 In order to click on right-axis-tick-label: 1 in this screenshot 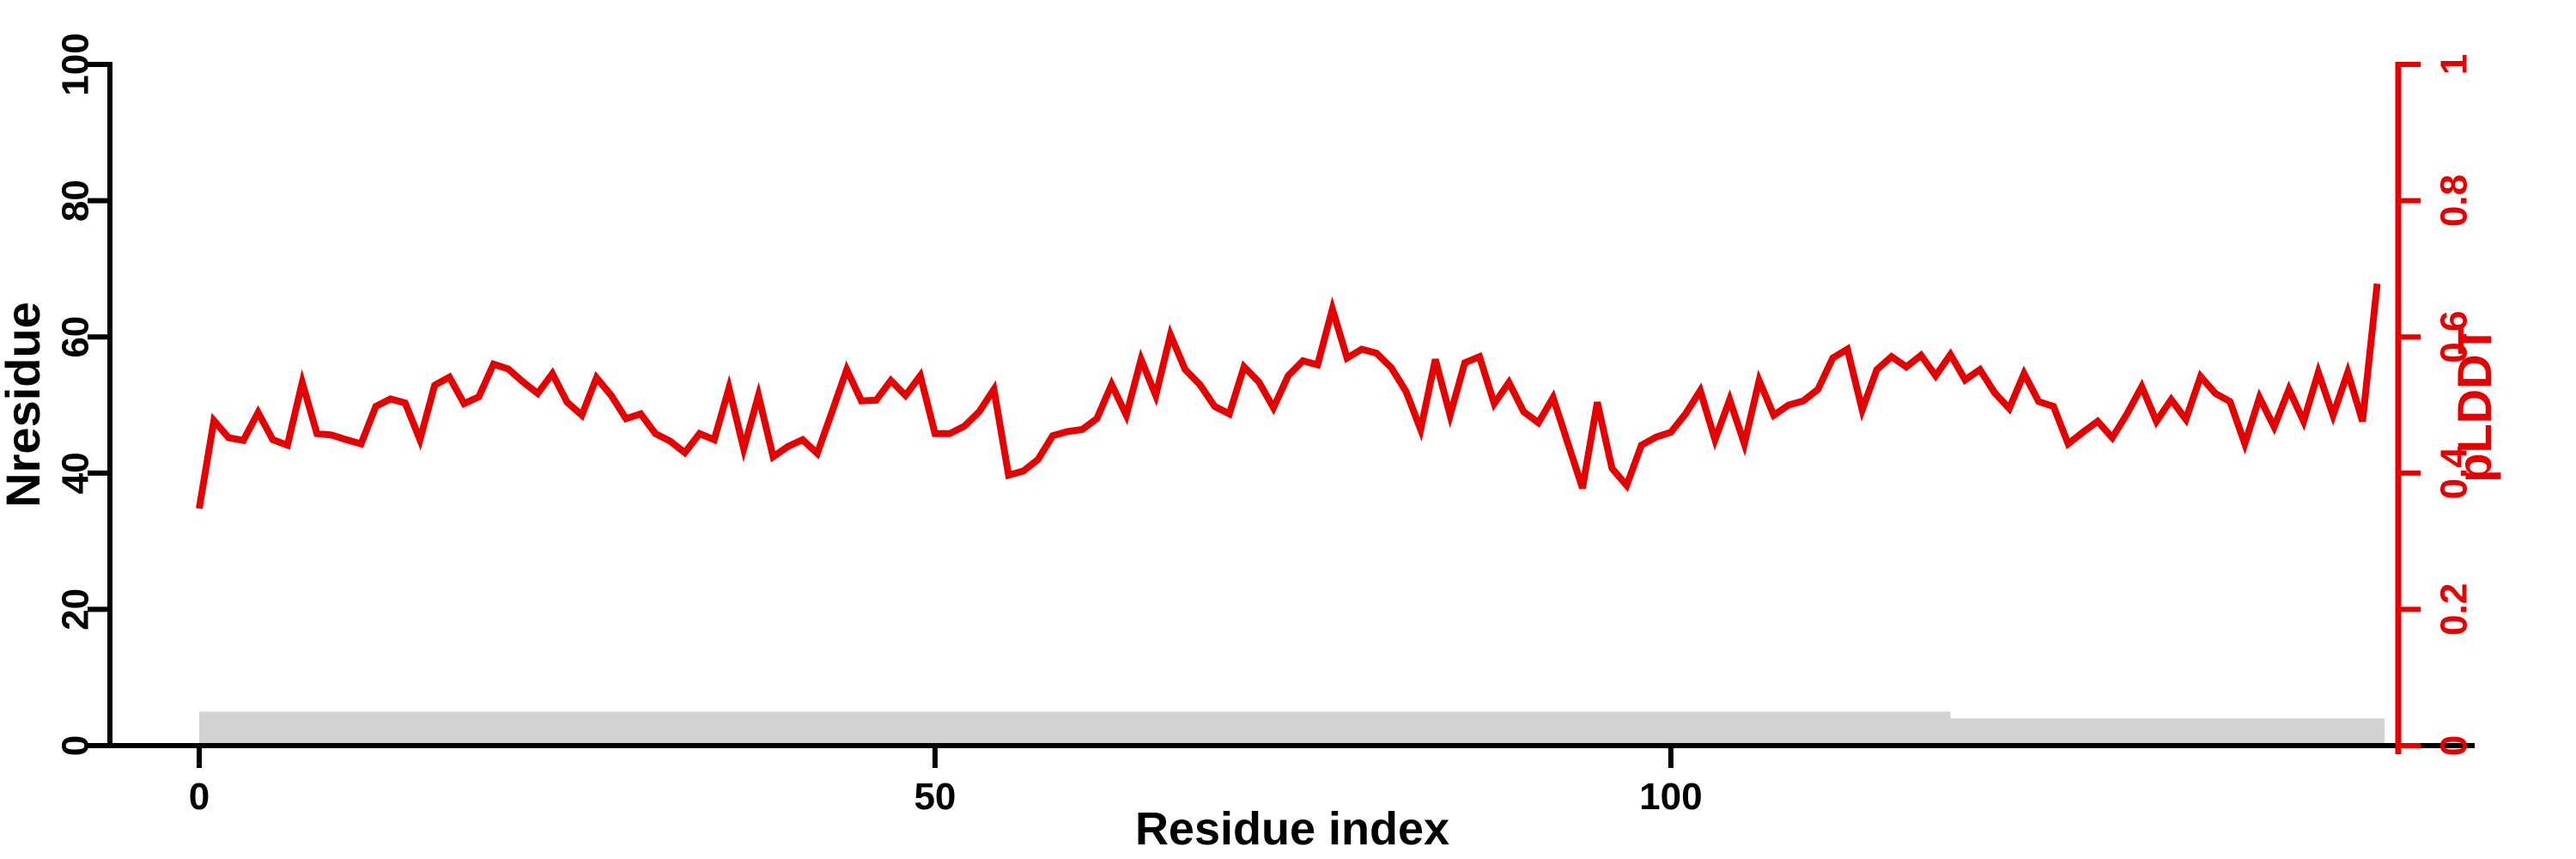, I will do `click(2455, 64)`.